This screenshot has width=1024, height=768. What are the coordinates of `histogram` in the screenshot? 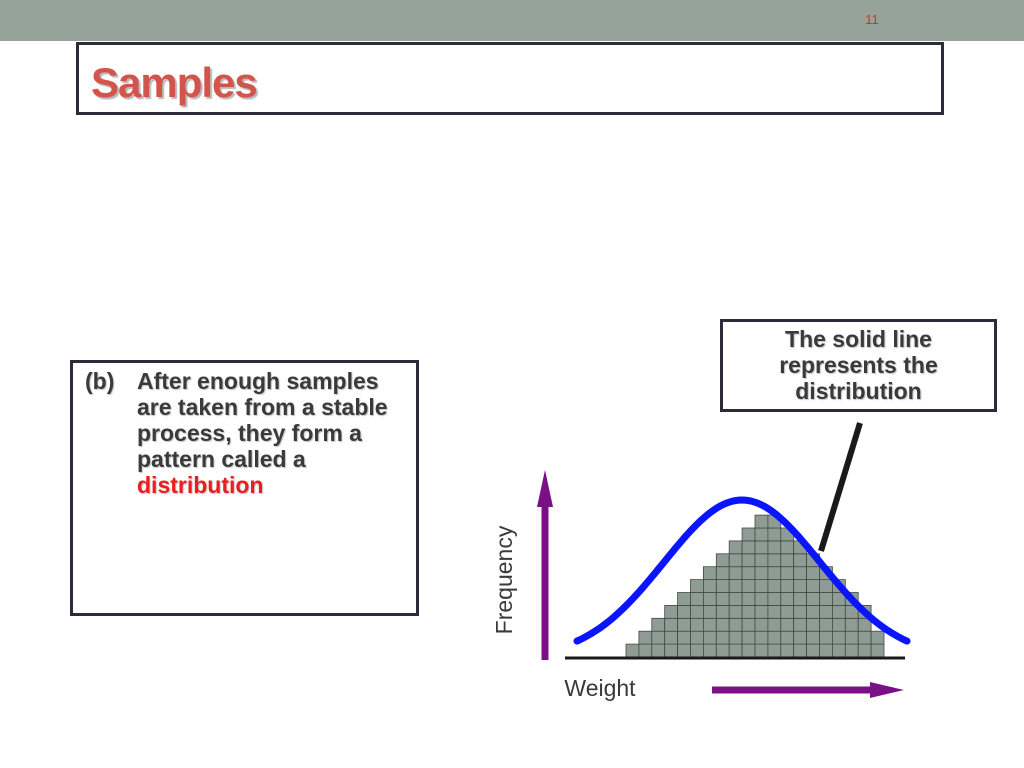 It's located at (755, 586).